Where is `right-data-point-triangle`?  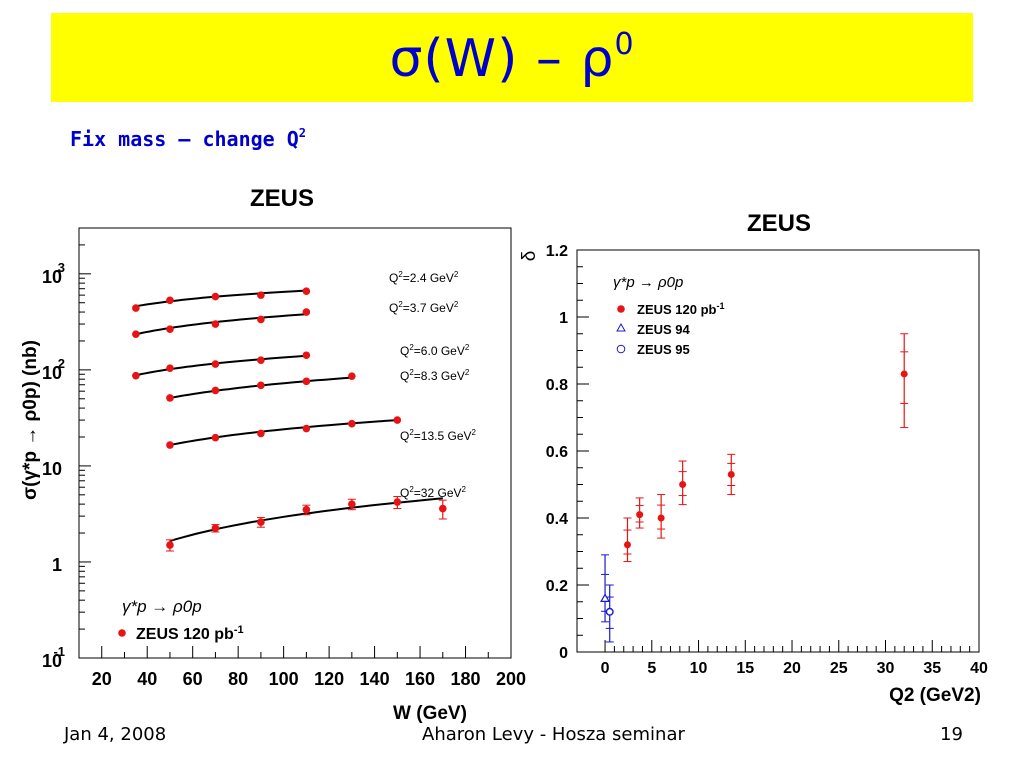
right-data-point-triangle is located at coordinates (605, 598).